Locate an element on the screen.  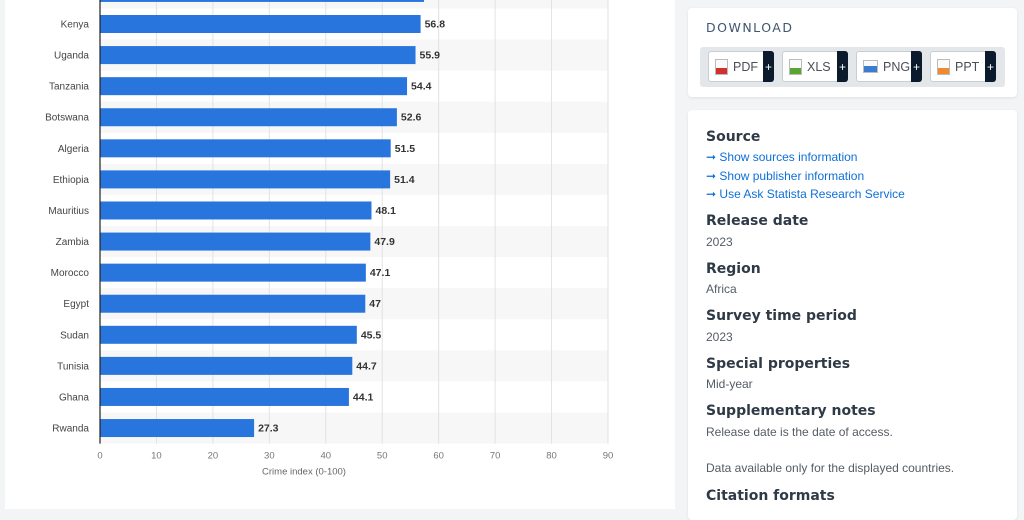
data-label: 44.1 is located at coordinates (363, 397).